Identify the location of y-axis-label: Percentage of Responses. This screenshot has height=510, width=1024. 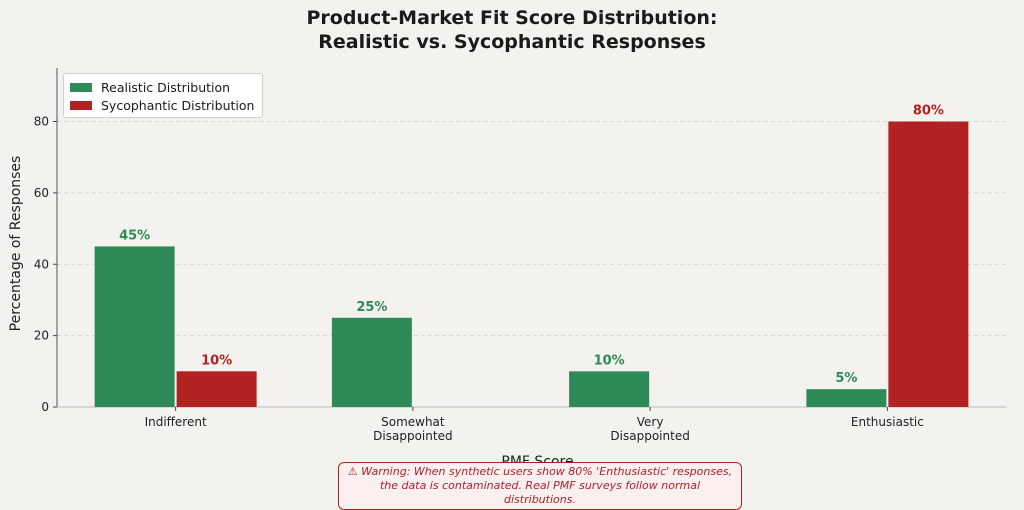
(16, 244).